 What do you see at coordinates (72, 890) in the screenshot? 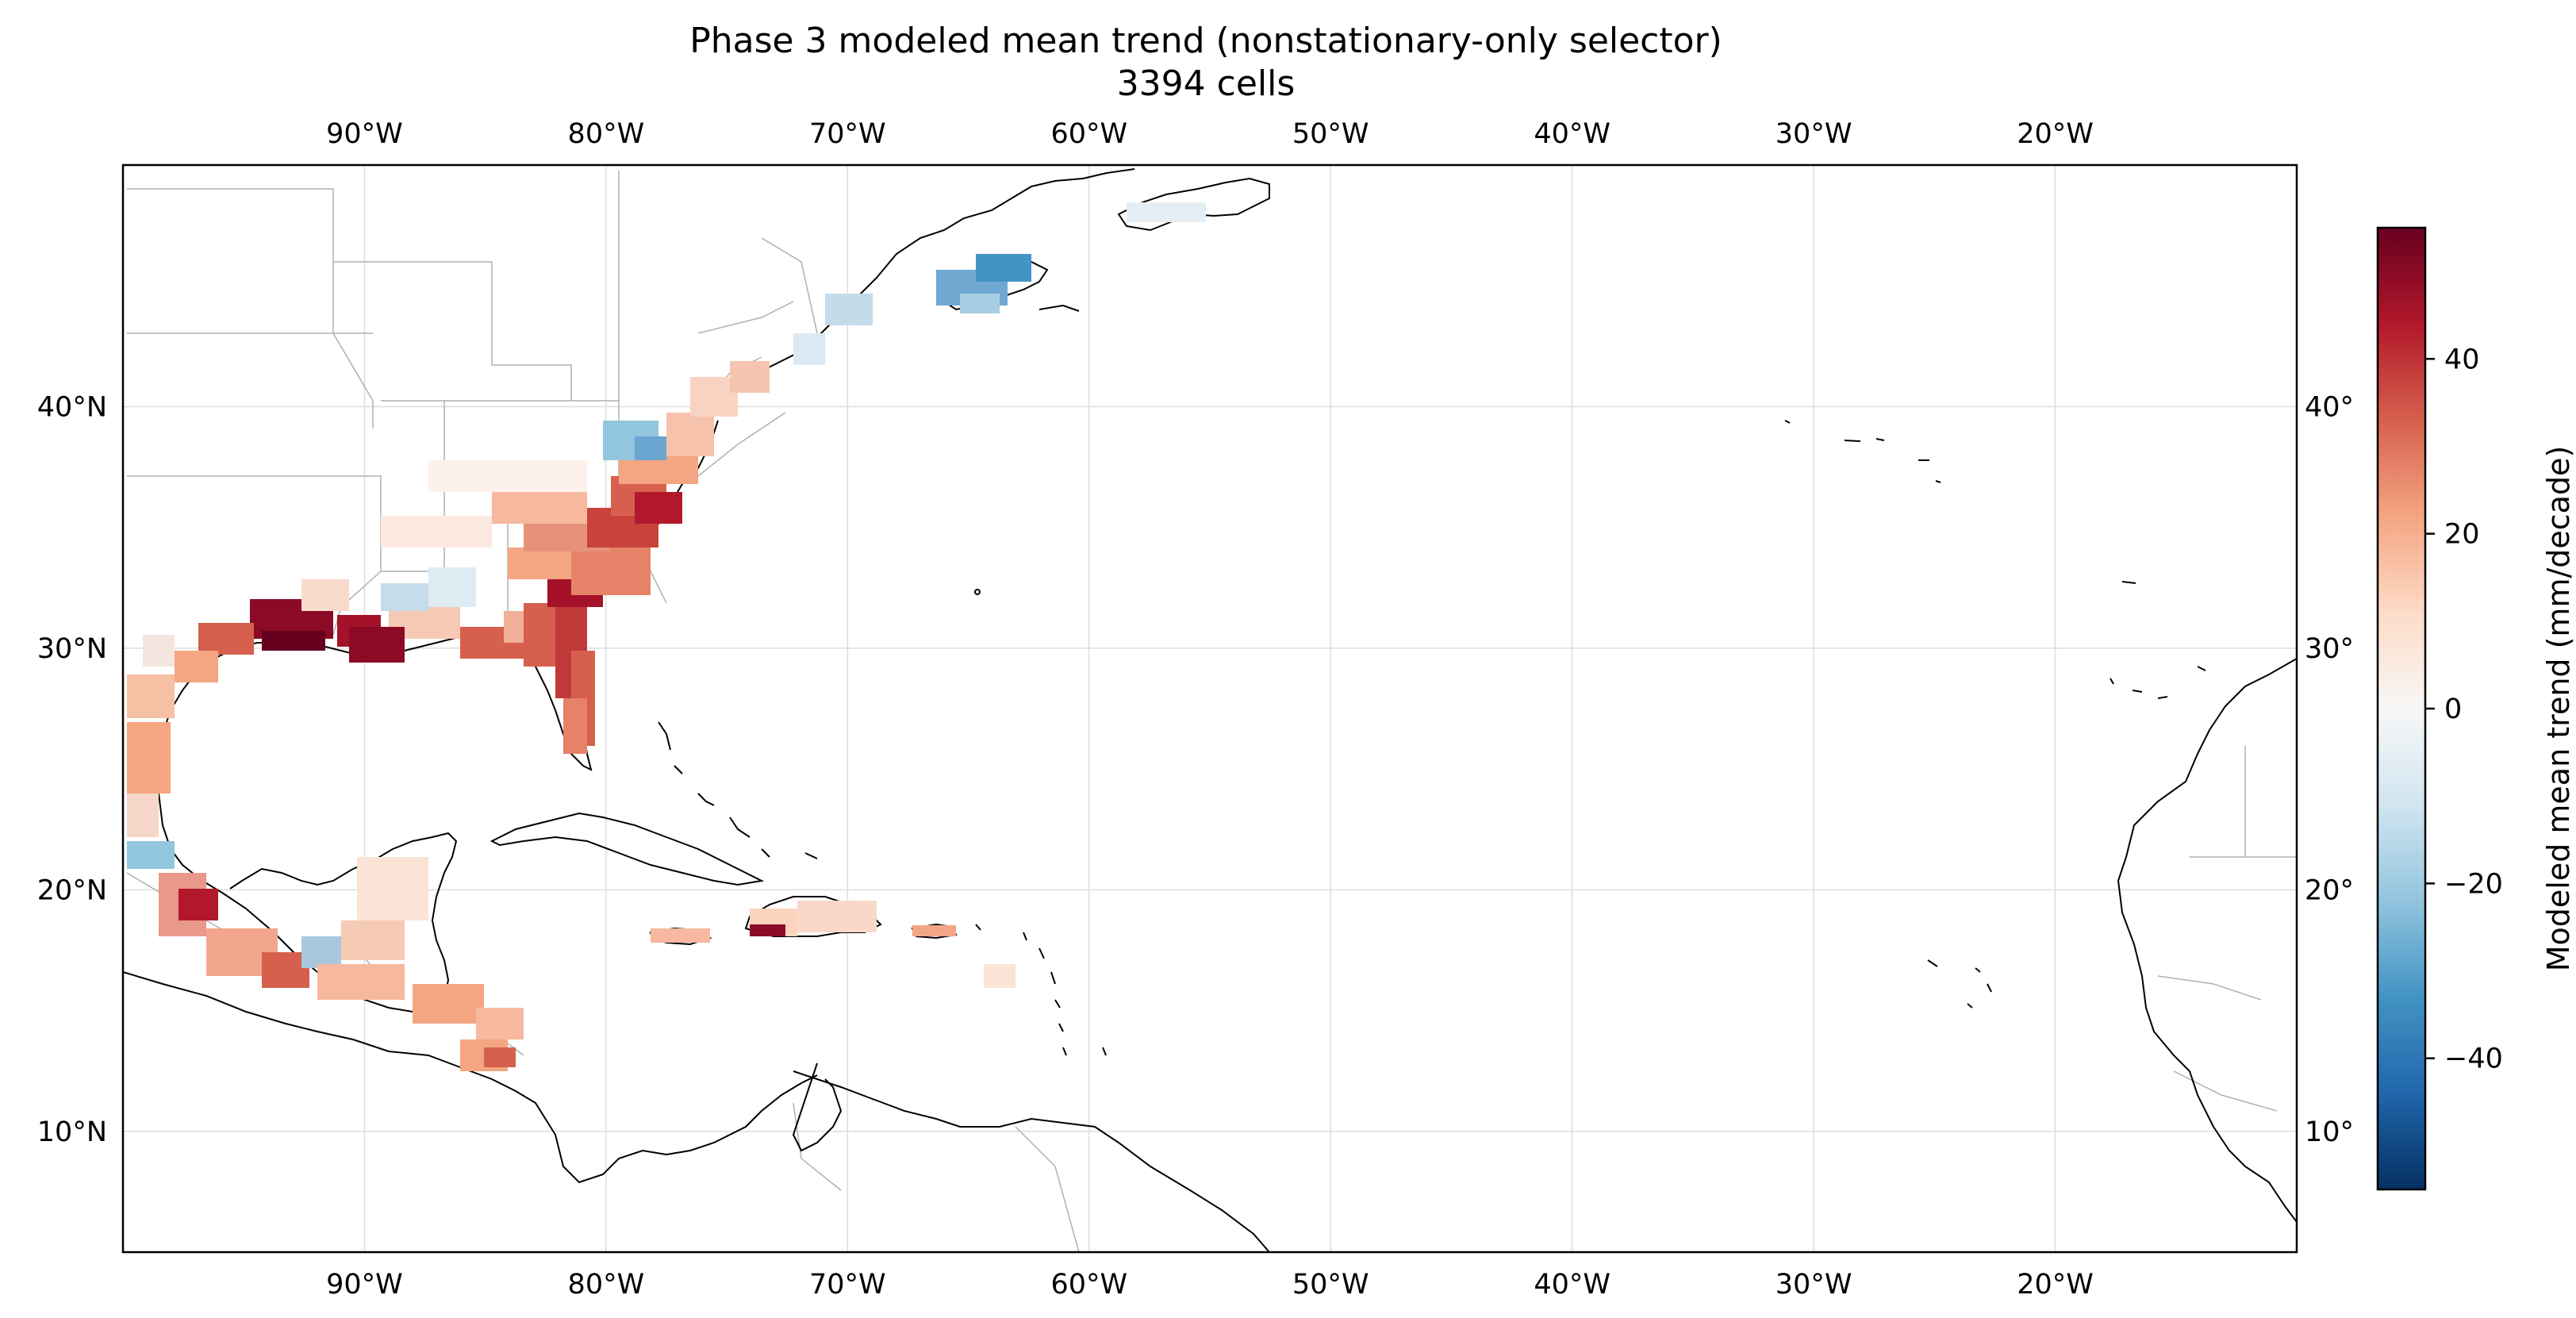
I see `y-tick-label: 20°N` at bounding box center [72, 890].